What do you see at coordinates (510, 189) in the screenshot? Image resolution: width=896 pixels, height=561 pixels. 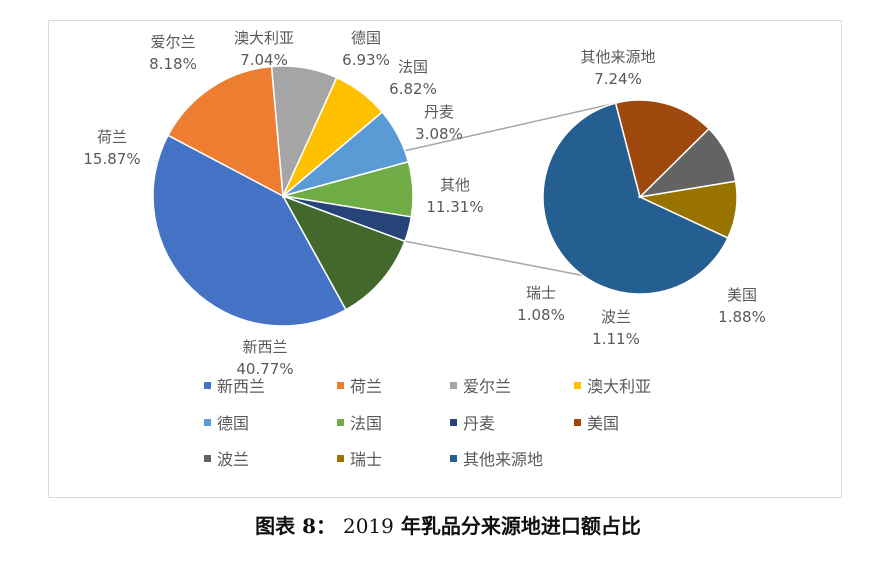 I see `connector-lines` at bounding box center [510, 189].